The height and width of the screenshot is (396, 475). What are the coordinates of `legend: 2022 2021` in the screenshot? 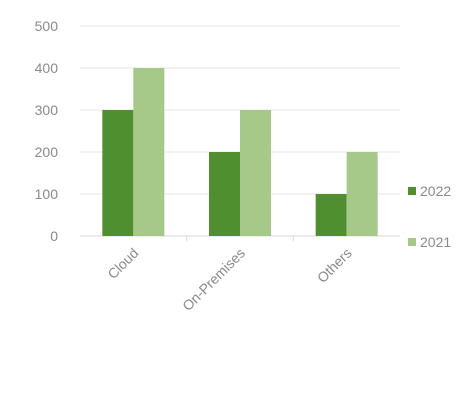 It's located at (429, 216).